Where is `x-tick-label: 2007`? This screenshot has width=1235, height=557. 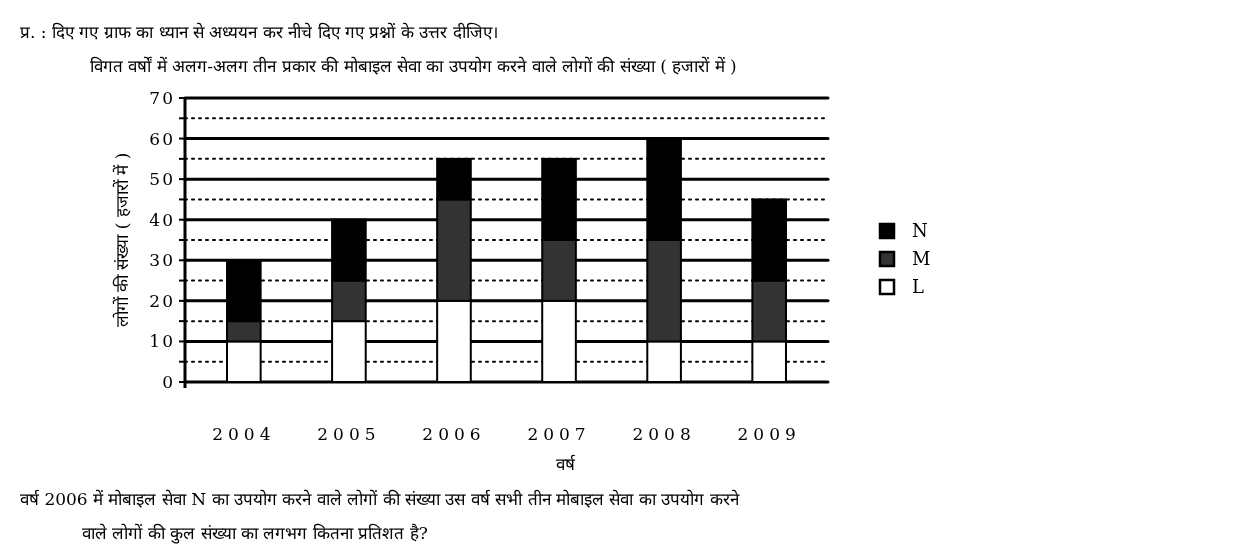 x-tick-label: 2007 is located at coordinates (559, 434).